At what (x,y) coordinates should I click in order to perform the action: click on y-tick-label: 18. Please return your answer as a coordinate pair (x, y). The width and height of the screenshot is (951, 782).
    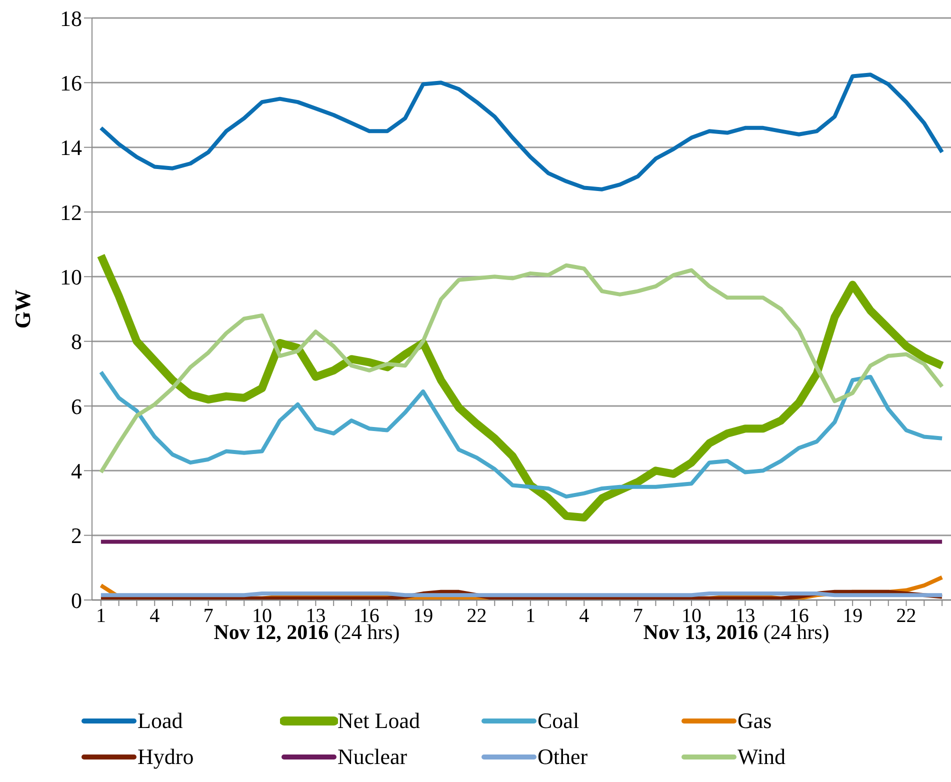
    Looking at the image, I should click on (71, 18).